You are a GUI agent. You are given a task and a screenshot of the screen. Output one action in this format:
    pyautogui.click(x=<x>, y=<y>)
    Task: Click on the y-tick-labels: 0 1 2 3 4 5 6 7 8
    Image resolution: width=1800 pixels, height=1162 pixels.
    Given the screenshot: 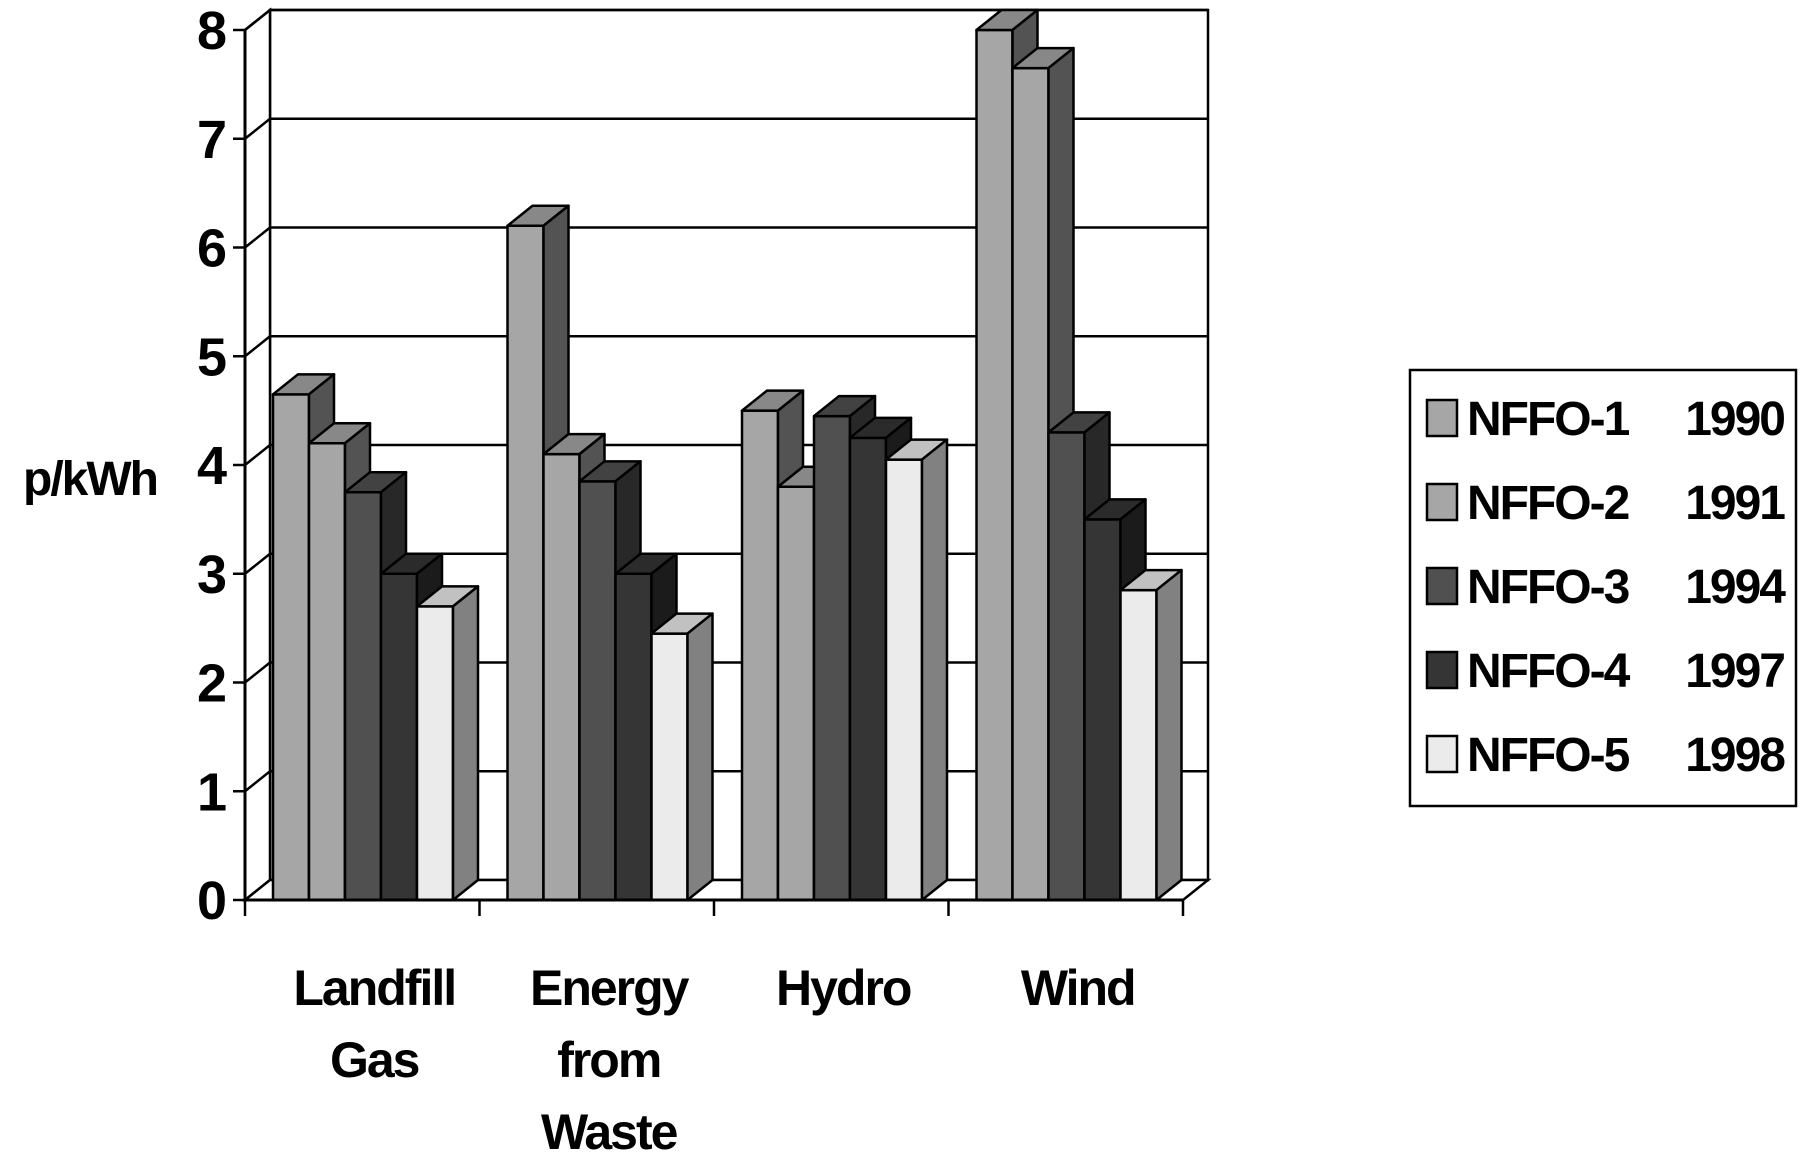 What is the action you would take?
    pyautogui.click(x=213, y=466)
    